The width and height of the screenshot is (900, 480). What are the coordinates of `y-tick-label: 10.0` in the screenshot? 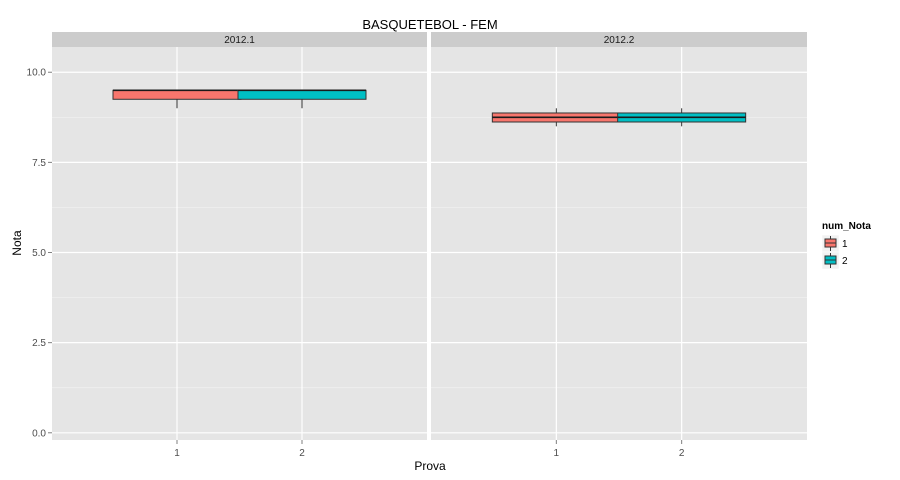 It's located at (37, 73).